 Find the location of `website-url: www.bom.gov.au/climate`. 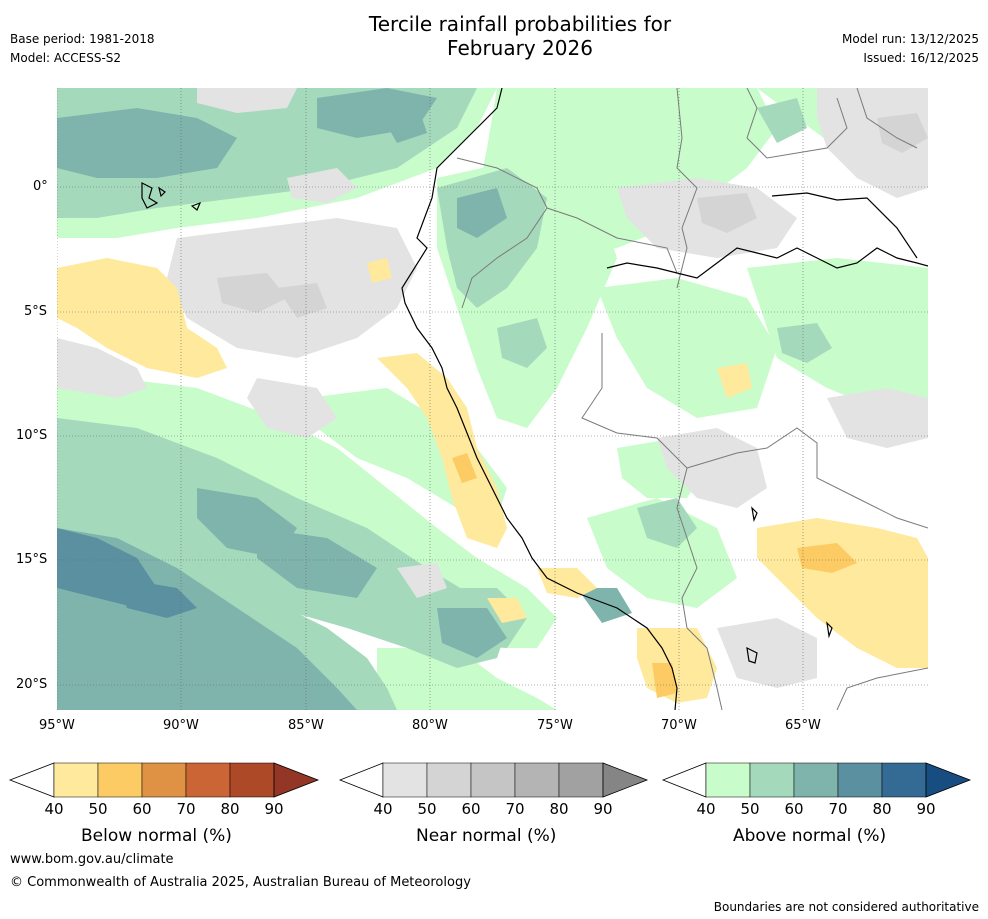

website-url: www.bom.gov.au/climate is located at coordinates (92, 859).